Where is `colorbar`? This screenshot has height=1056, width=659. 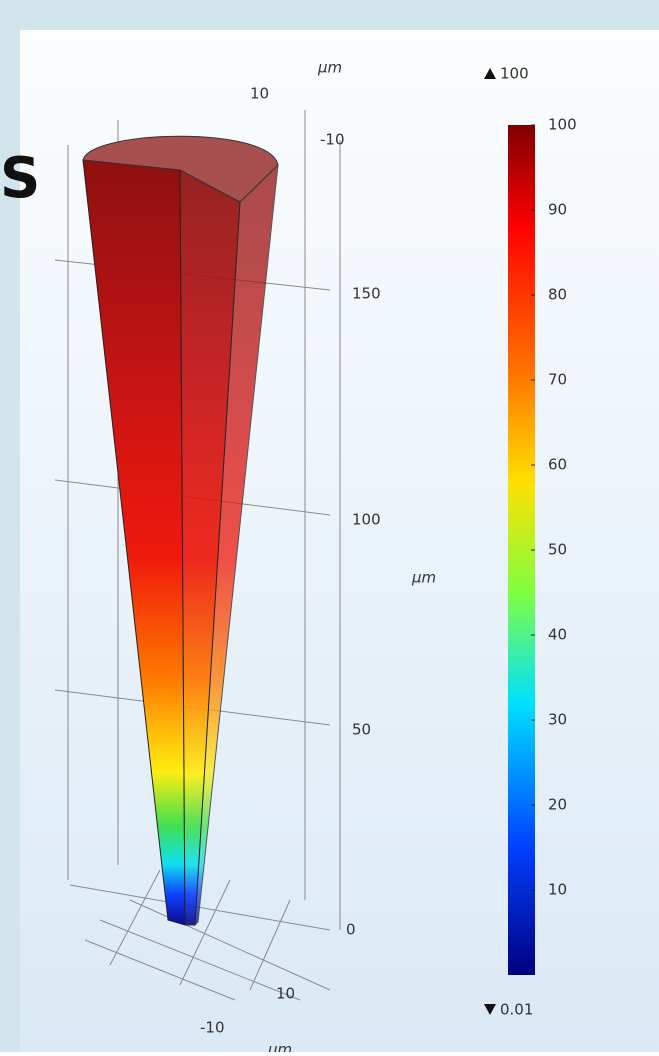
colorbar is located at coordinates (521, 550).